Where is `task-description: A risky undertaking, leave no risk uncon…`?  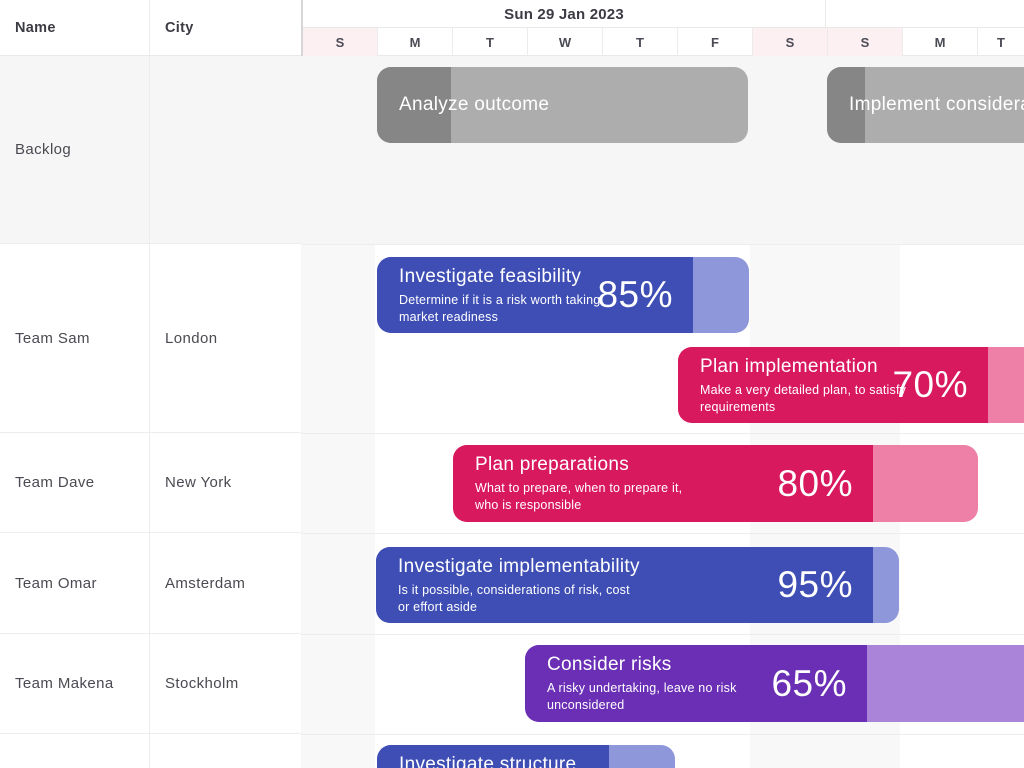 task-description: A risky undertaking, leave no risk uncon… is located at coordinates (642, 696).